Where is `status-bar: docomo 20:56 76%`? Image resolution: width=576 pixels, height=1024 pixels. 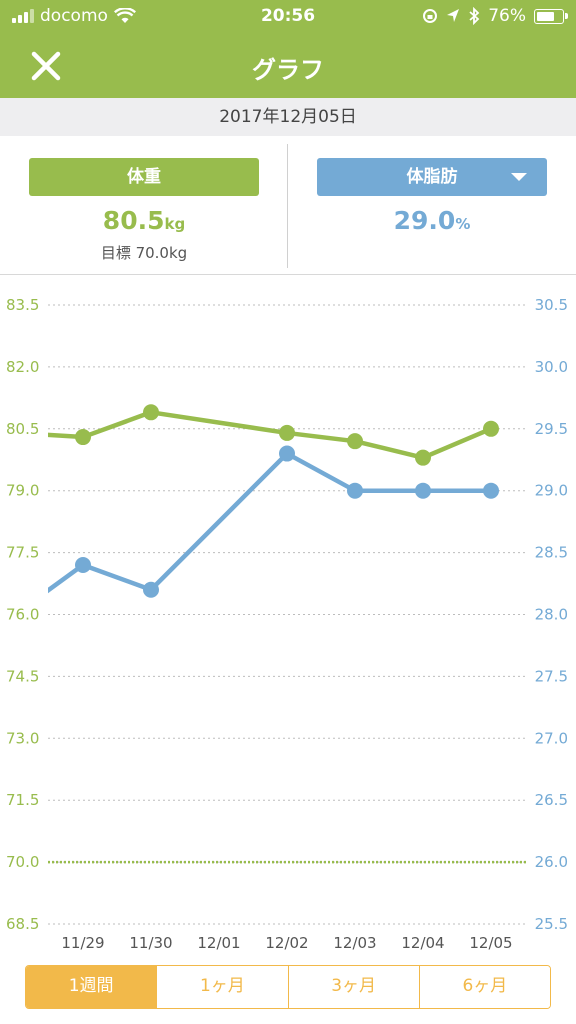
status-bar: docomo 20:56 76% is located at coordinates (288, 17).